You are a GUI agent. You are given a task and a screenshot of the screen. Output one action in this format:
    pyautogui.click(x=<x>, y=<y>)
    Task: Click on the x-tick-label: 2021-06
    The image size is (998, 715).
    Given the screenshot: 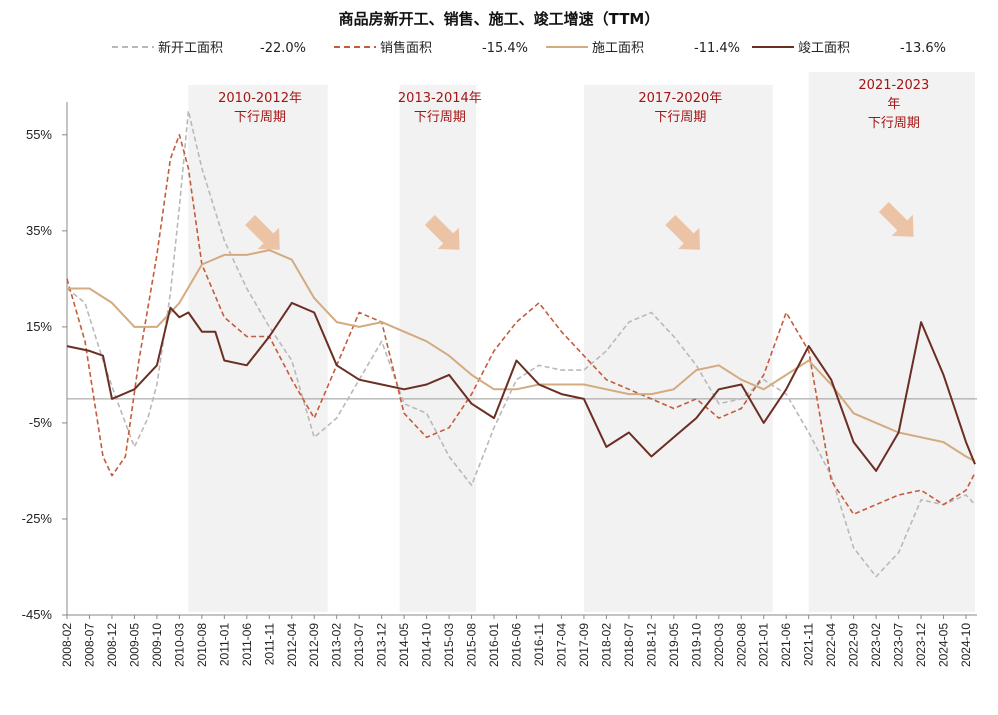 What is the action you would take?
    pyautogui.click(x=786, y=645)
    